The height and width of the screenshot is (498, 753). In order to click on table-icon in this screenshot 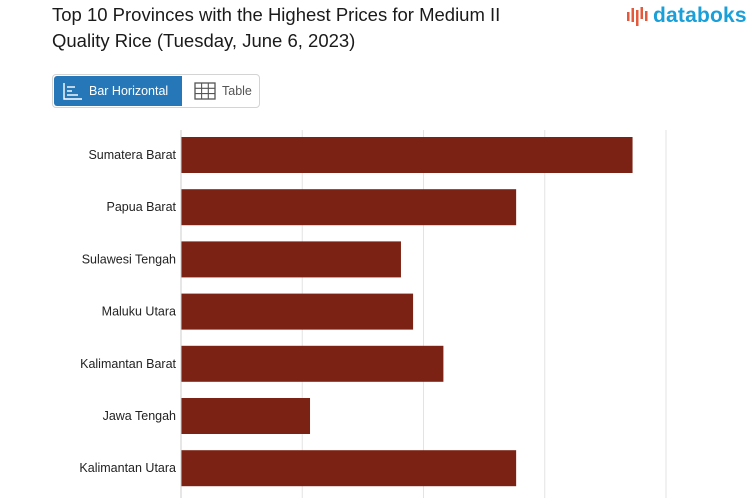, I will do `click(205, 91)`.